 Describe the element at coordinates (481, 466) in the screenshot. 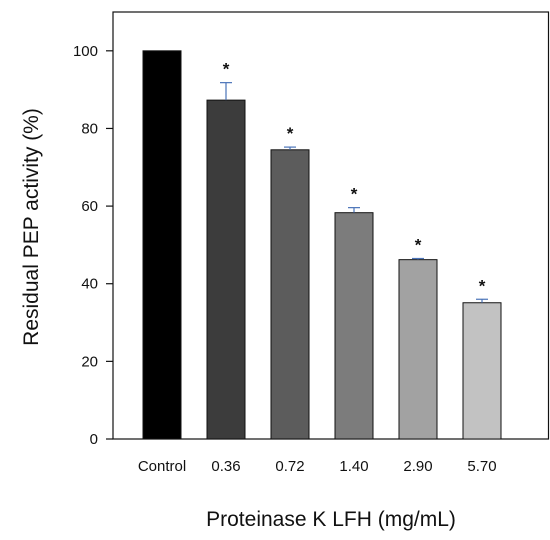

I see `x-tick-label: 5.70` at that location.